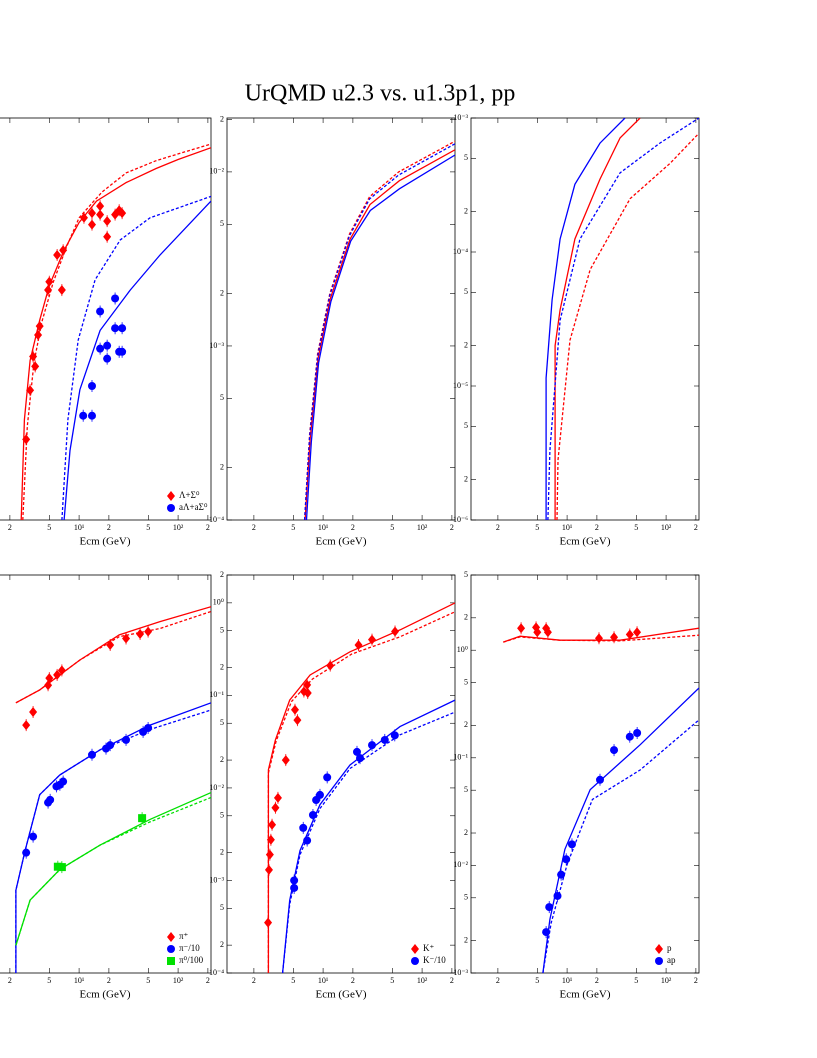  Describe the element at coordinates (191, 960) in the screenshot. I see `legend-label: π⁰/100` at that location.